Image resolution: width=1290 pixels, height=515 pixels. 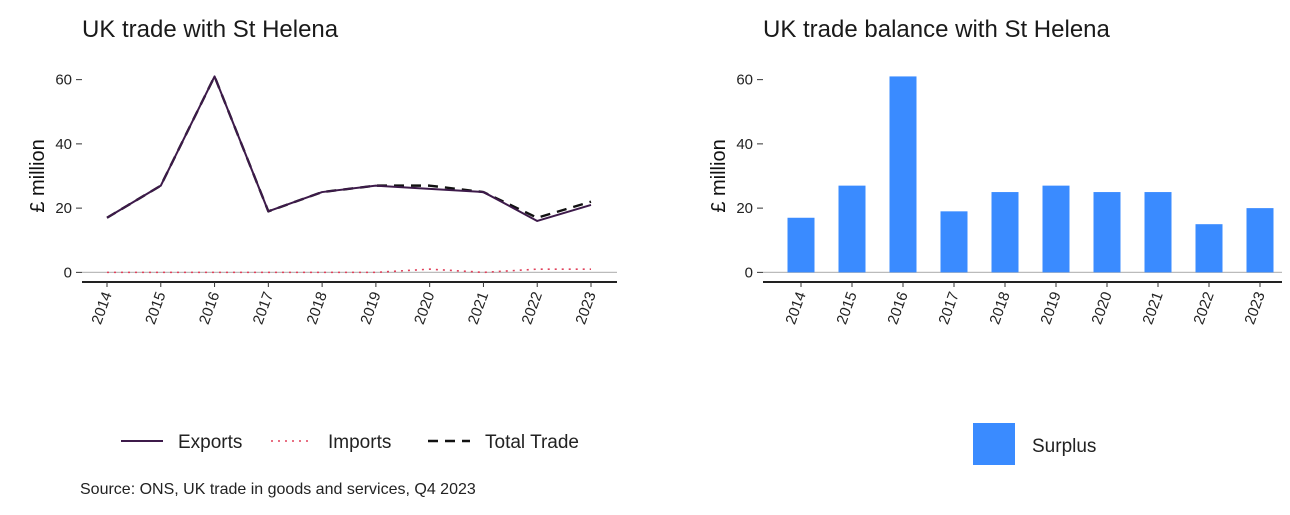 What do you see at coordinates (744, 208) in the screenshot?
I see `bar-chart-y-tick-label: 20` at bounding box center [744, 208].